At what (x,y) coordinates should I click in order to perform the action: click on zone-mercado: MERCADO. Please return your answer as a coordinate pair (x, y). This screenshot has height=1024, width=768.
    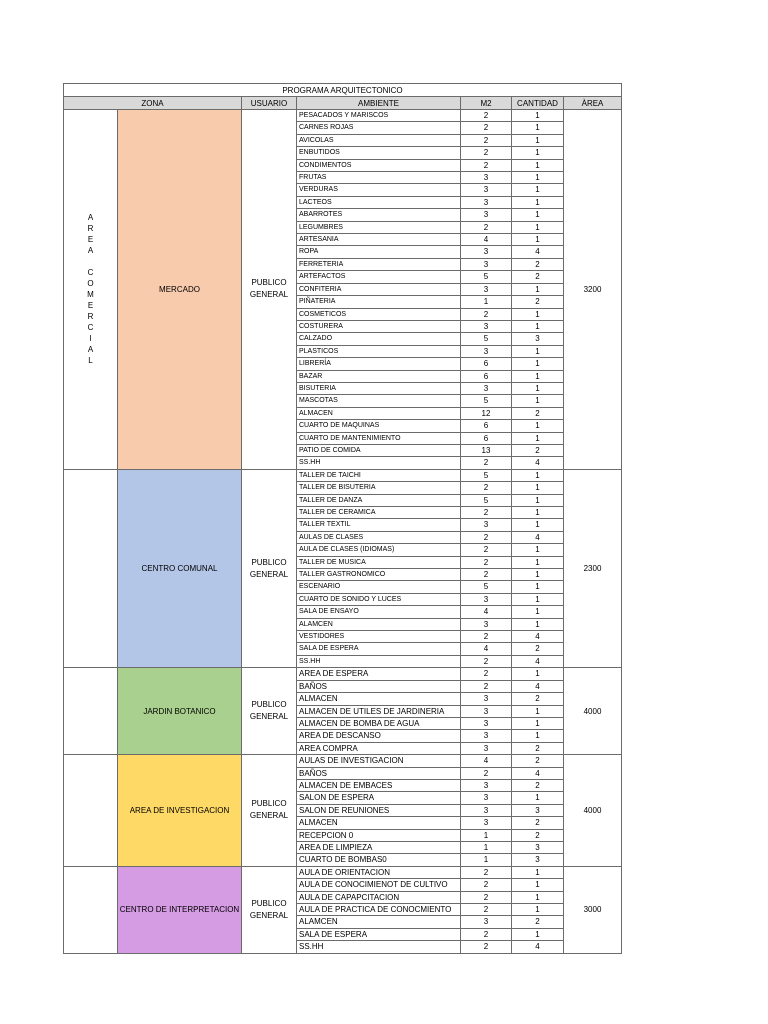
    Looking at the image, I should click on (179, 289).